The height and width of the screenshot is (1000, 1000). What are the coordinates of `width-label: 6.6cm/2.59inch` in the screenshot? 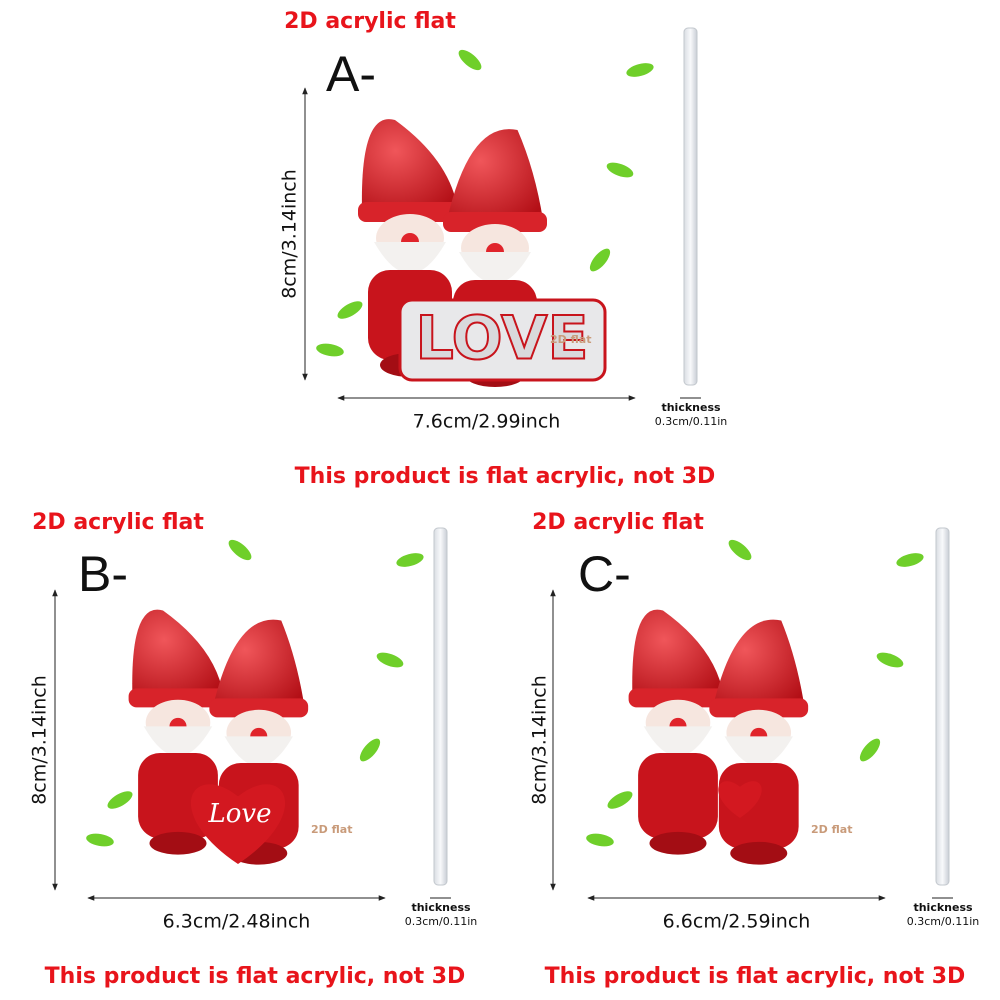 It's located at (737, 922).